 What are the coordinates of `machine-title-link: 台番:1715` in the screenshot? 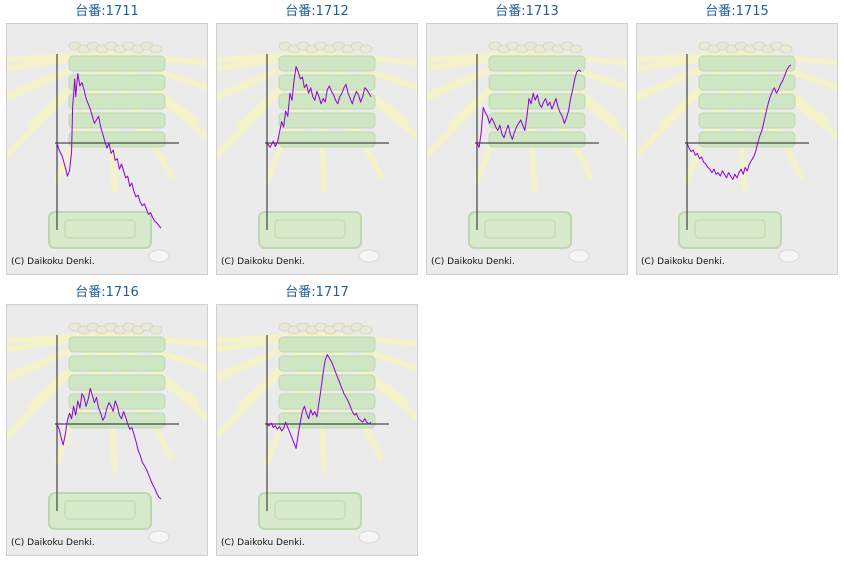 It's located at (737, 11).